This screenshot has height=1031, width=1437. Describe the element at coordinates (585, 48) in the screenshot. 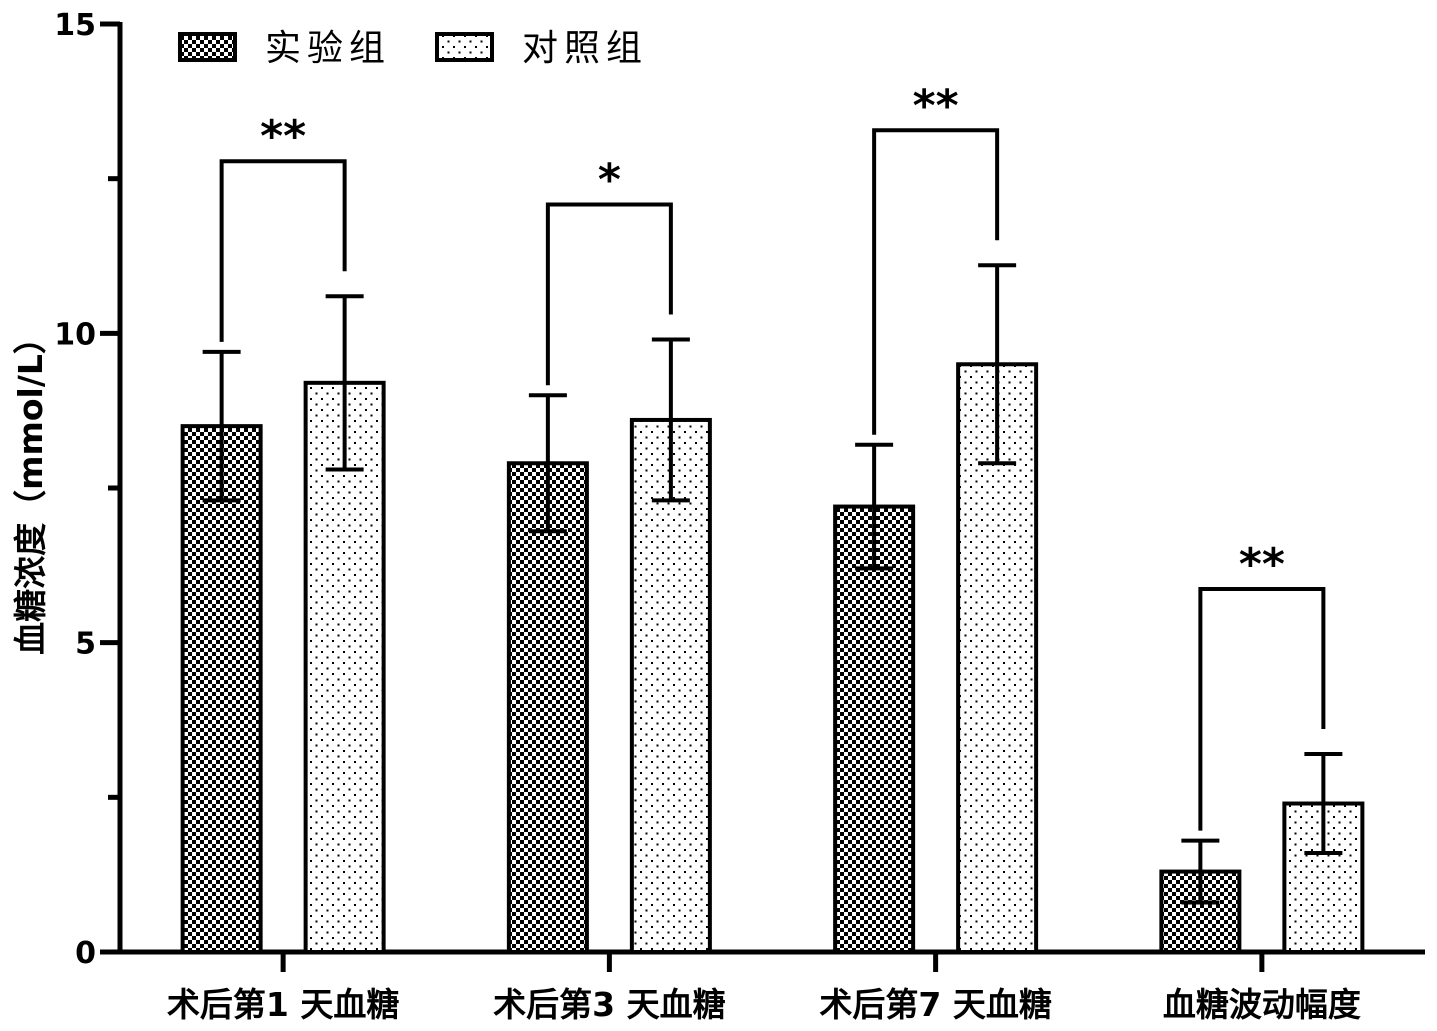

I see `legend-label-series-2: 对照组` at that location.